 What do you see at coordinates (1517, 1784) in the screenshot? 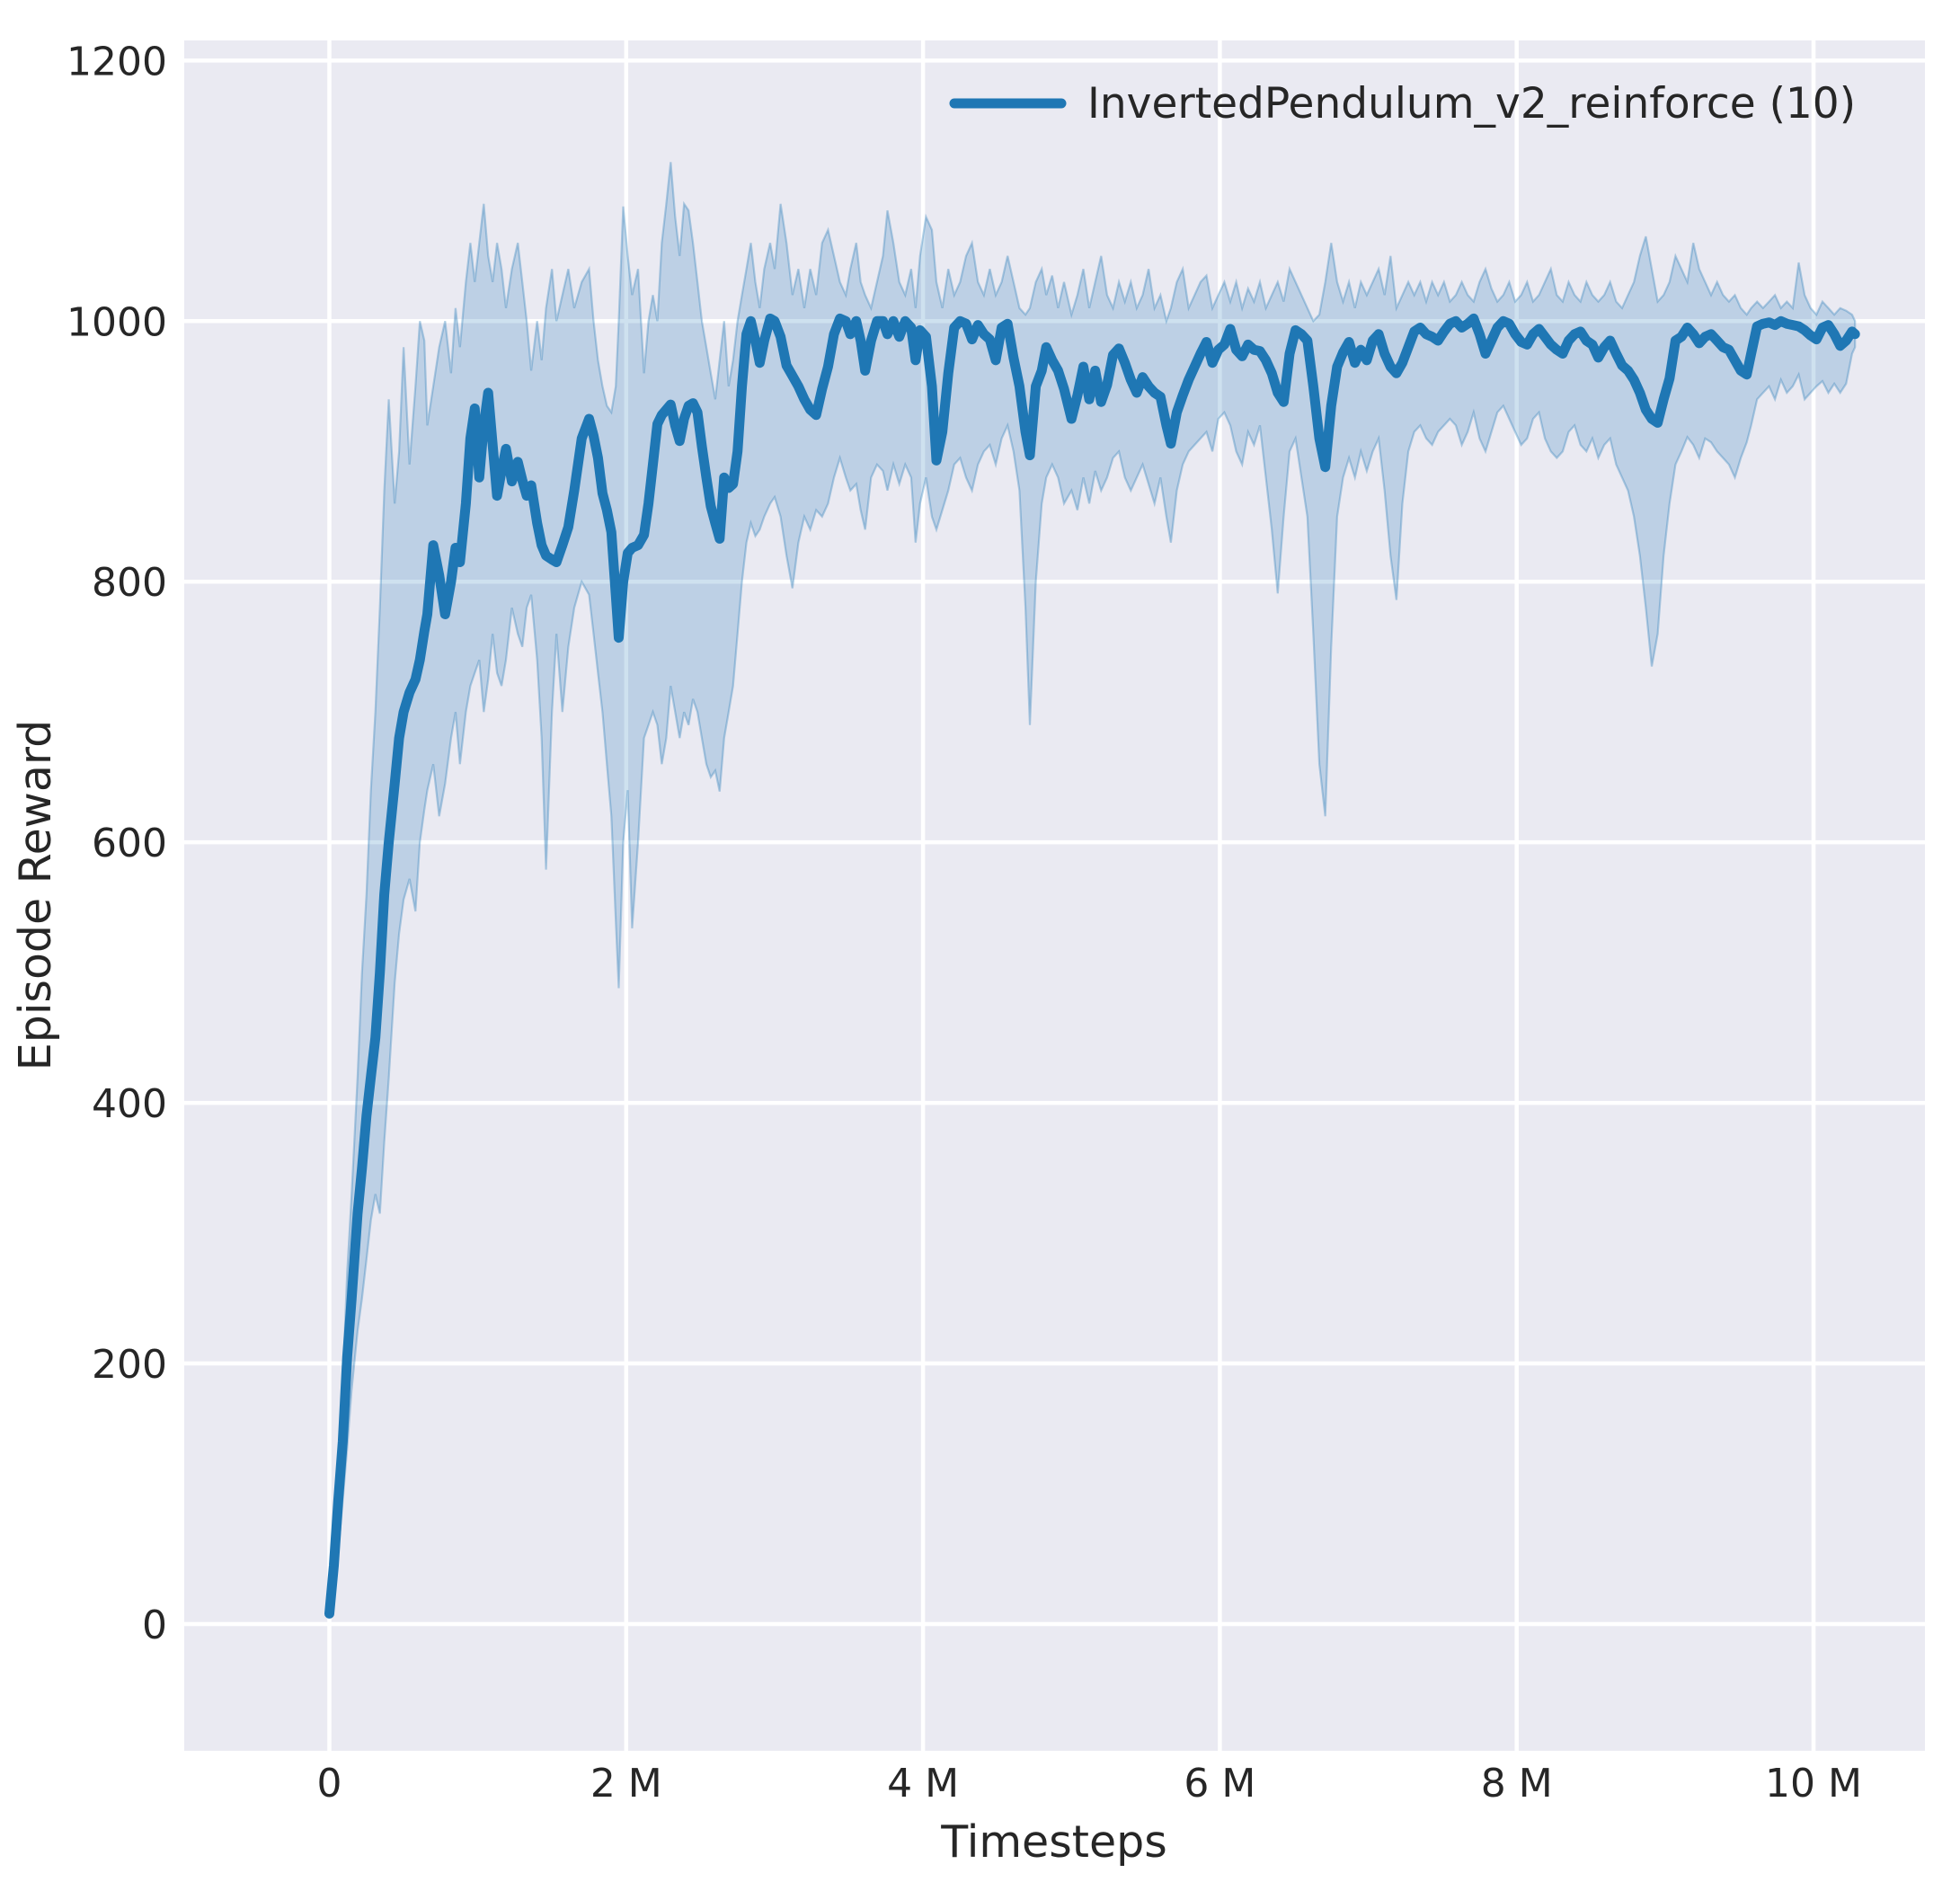
I see `x-tick-label: 8 M` at bounding box center [1517, 1784].